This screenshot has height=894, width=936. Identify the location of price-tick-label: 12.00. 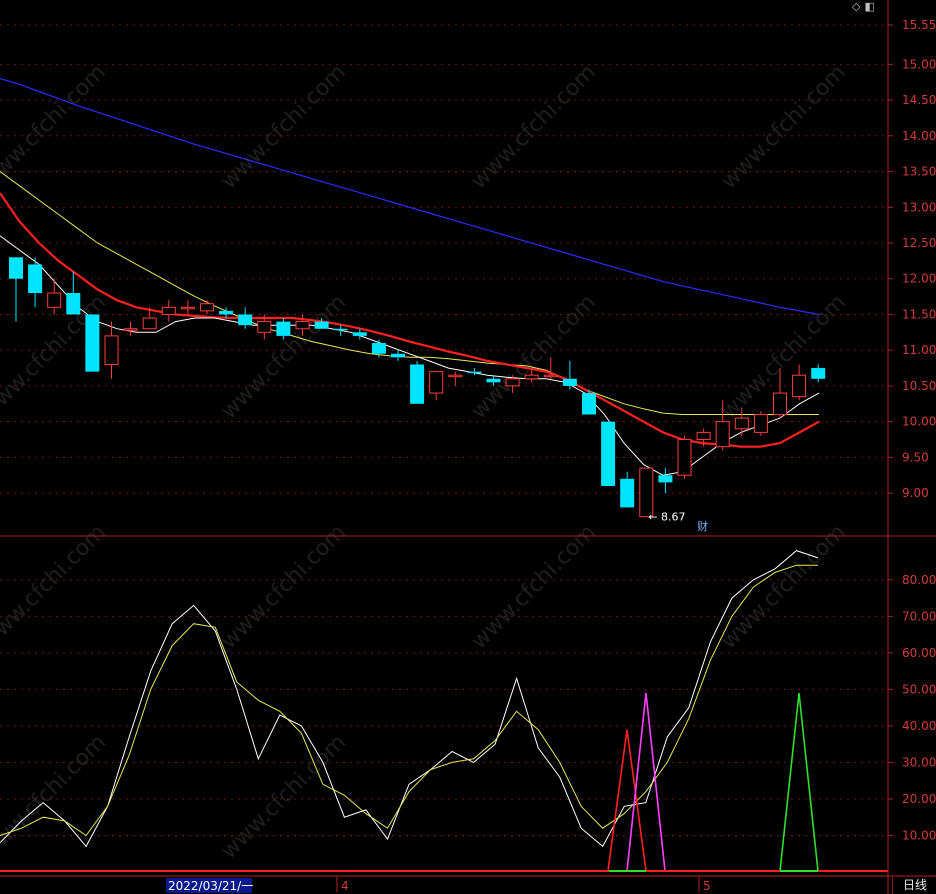
(919, 279).